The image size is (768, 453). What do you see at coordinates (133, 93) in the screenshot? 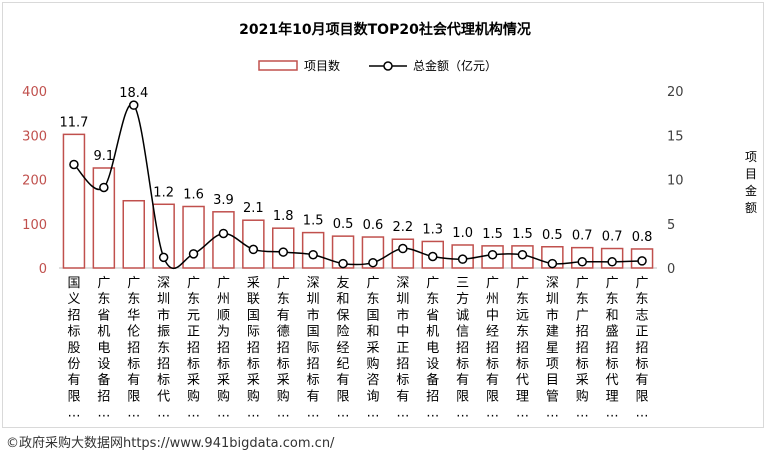
I see `amount-data-label: 18.4` at bounding box center [133, 93].